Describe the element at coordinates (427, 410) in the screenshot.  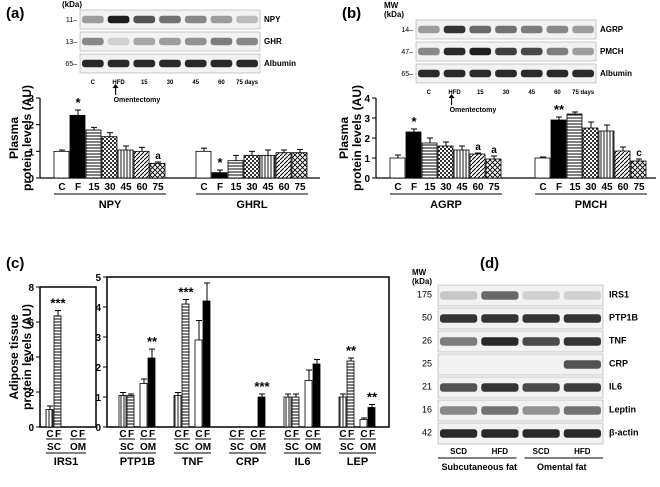
I see `mw-marker: 16` at that location.